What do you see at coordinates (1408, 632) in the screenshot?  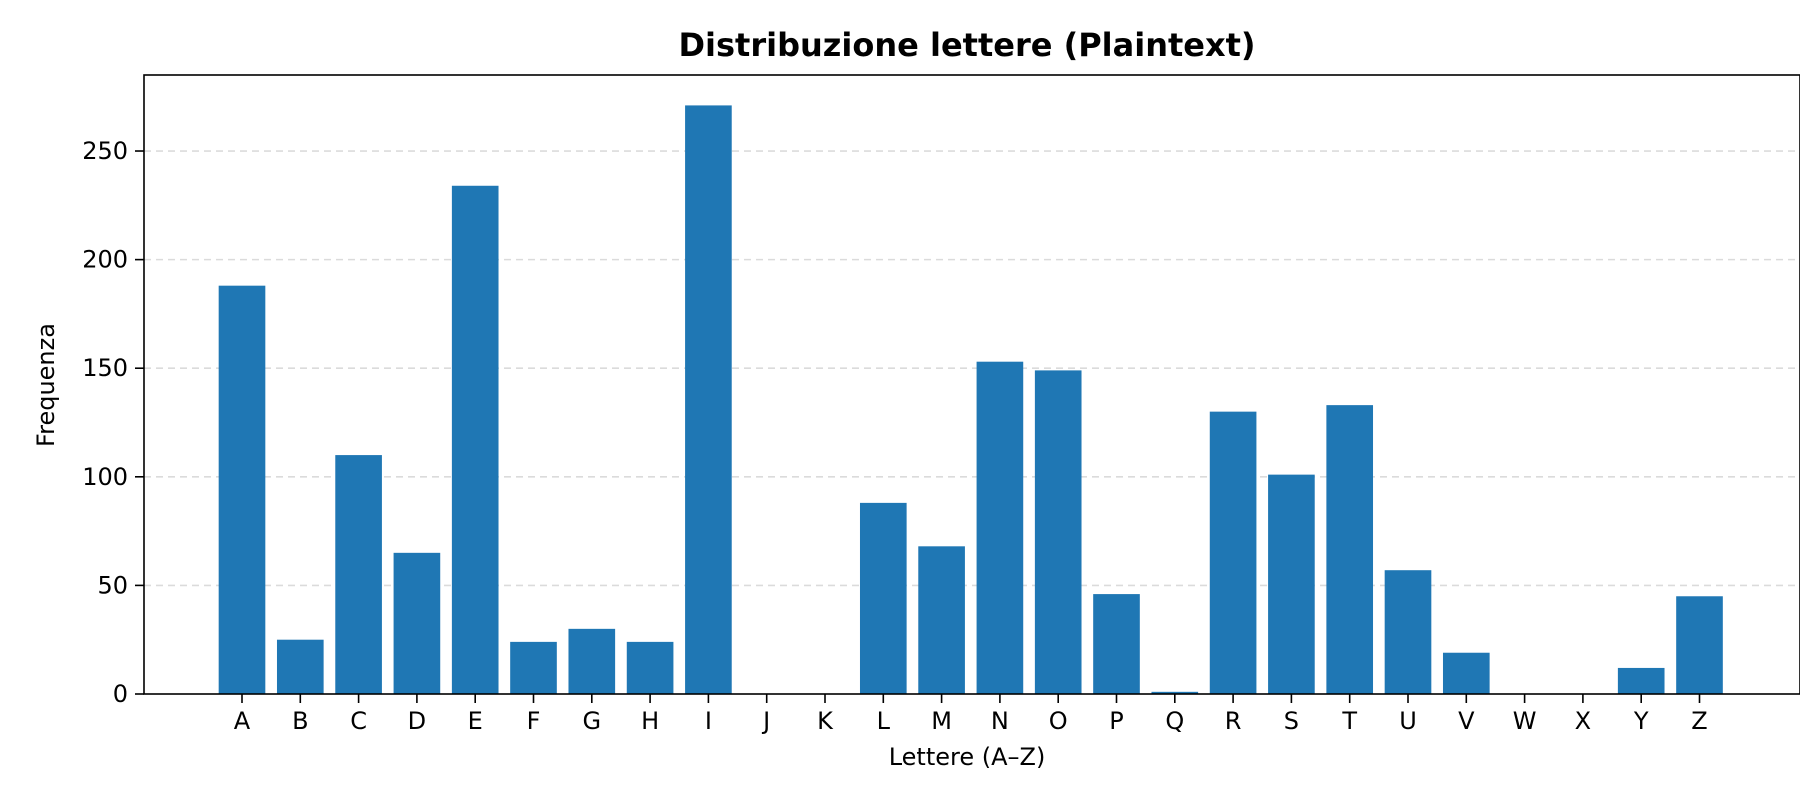 I see `bar-u` at bounding box center [1408, 632].